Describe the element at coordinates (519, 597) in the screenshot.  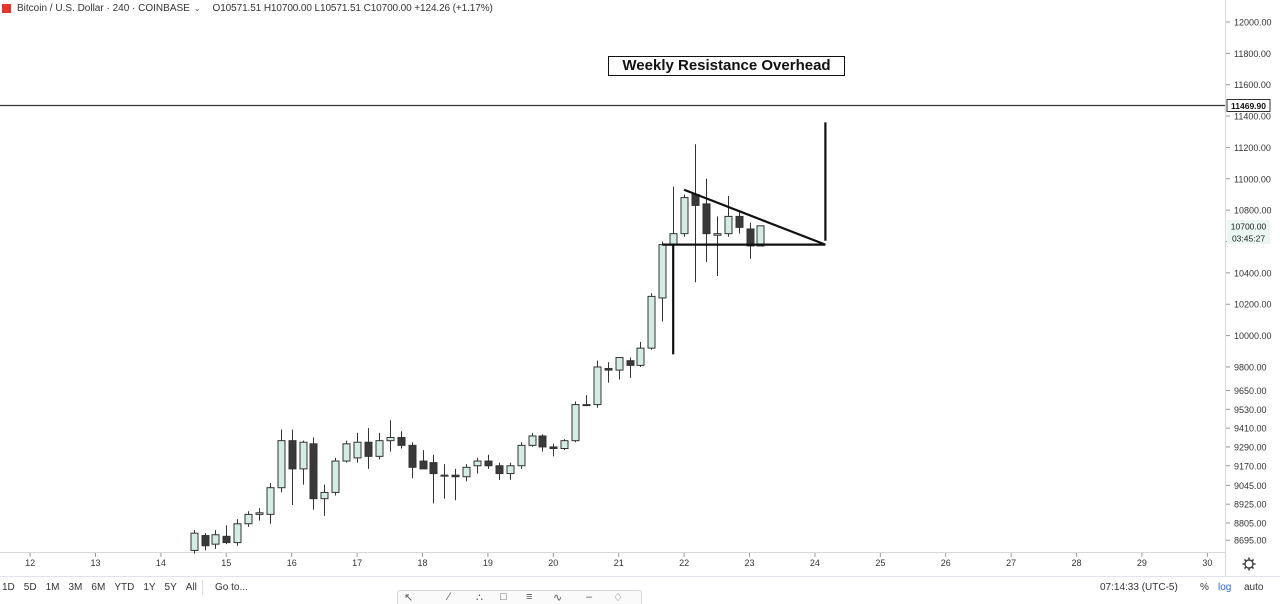
I see `drawing-toolbar: ↖ ∕ ∴ □ ≡ ∿ – ♢` at that location.